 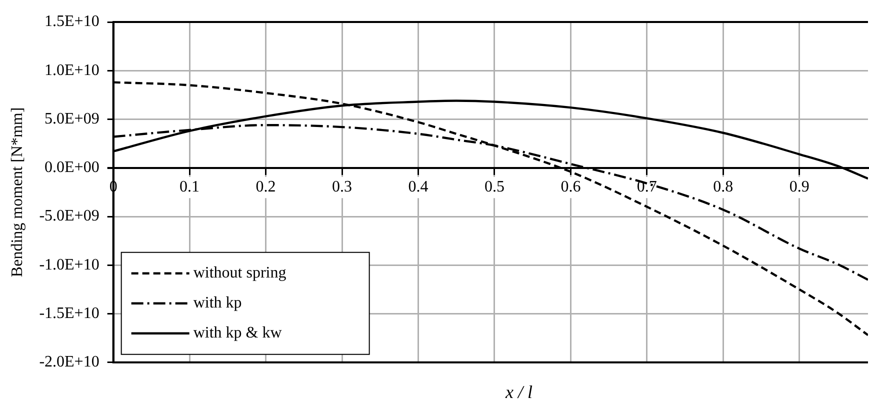 What do you see at coordinates (69, 216) in the screenshot?
I see `y-tick-label: -5.0E+09` at bounding box center [69, 216].